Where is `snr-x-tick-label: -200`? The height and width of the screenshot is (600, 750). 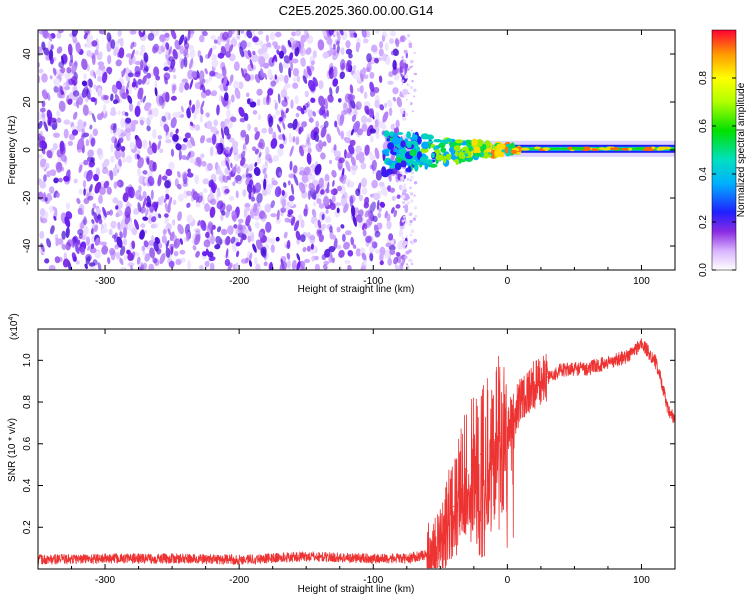 snr-x-tick-label: -200 is located at coordinates (239, 580).